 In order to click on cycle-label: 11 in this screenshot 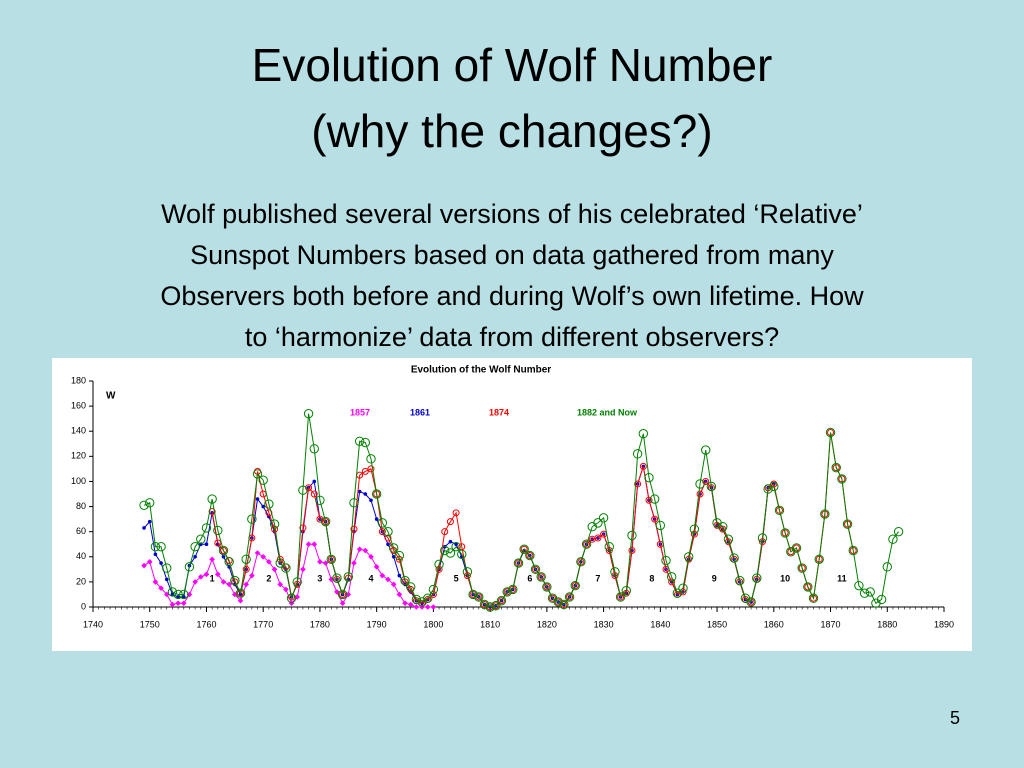, I will do `click(842, 578)`.